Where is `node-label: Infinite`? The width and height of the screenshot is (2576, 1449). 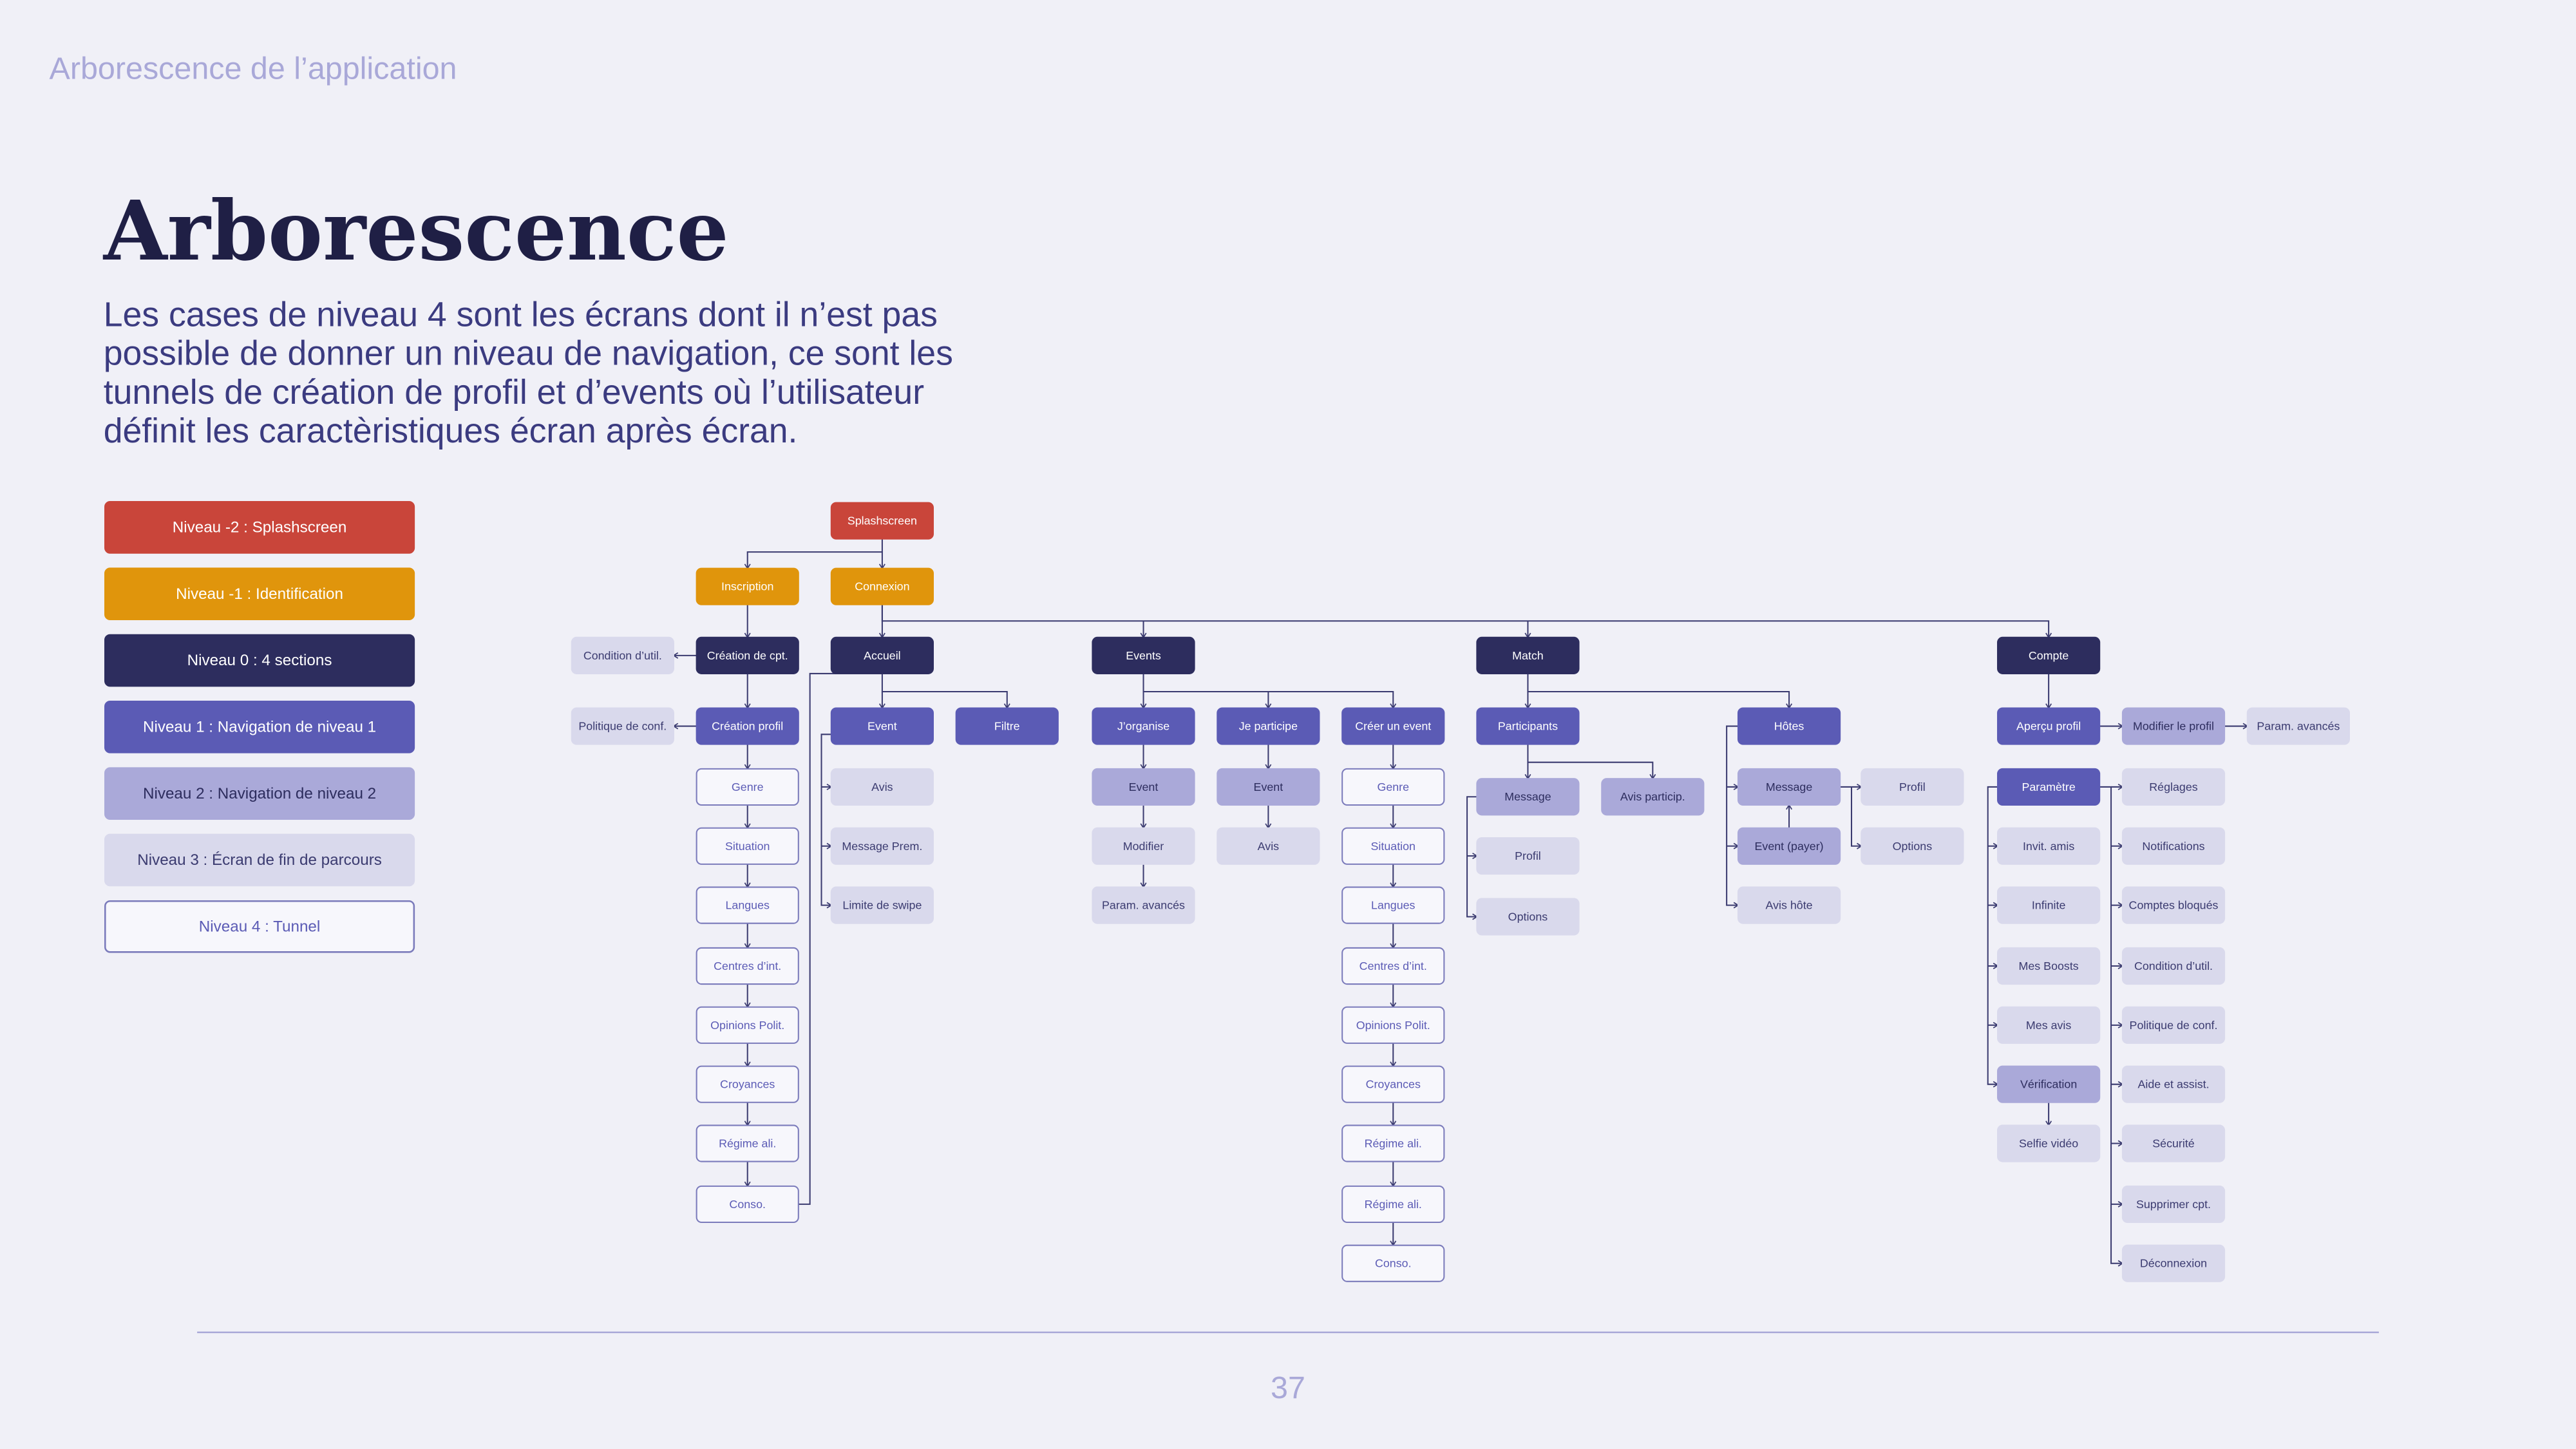
node-label: Infinite is located at coordinates (2049, 906).